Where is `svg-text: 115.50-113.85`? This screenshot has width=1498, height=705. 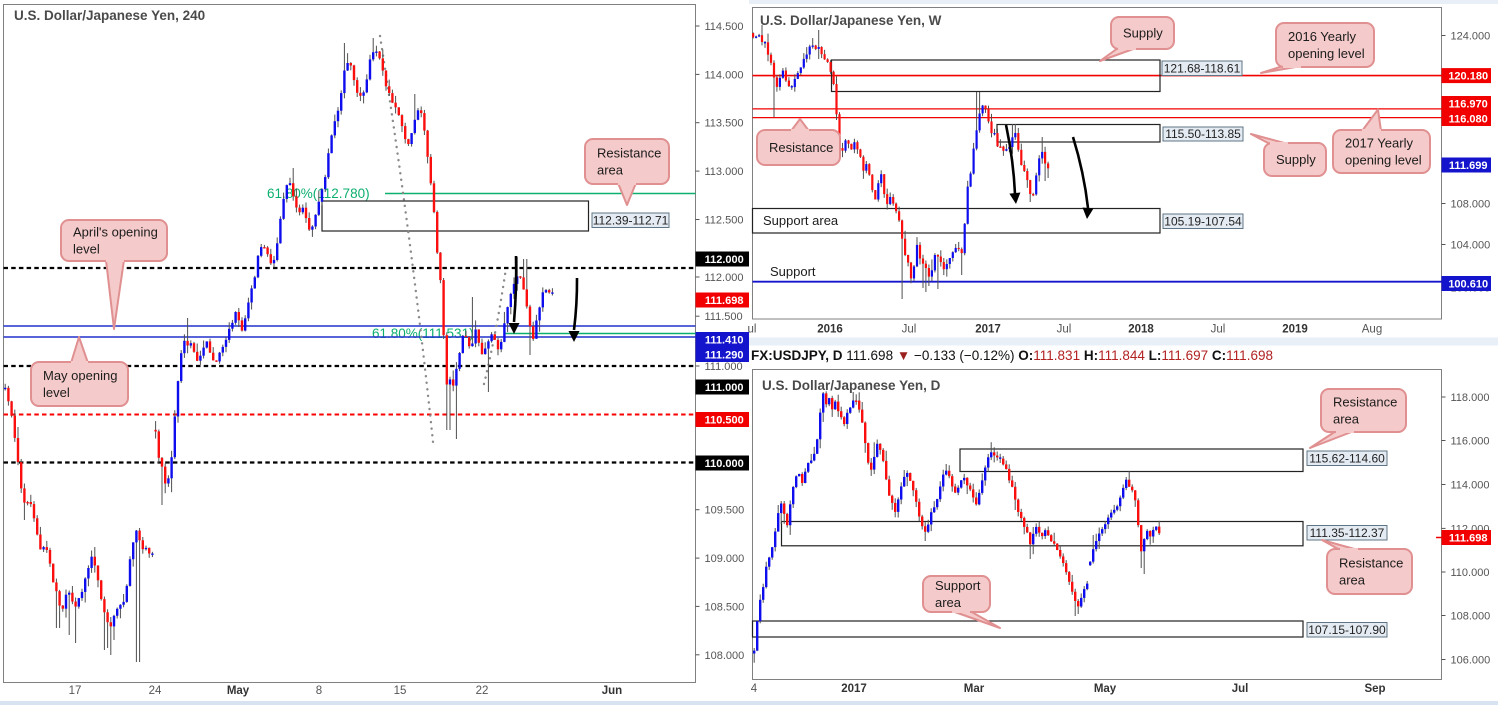 svg-text: 115.50-113.85 is located at coordinates (1203, 134).